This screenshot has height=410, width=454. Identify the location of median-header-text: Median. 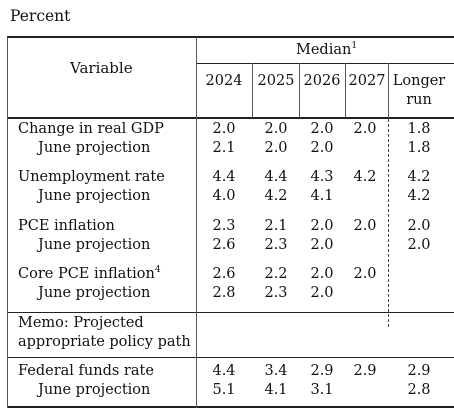
(324, 50).